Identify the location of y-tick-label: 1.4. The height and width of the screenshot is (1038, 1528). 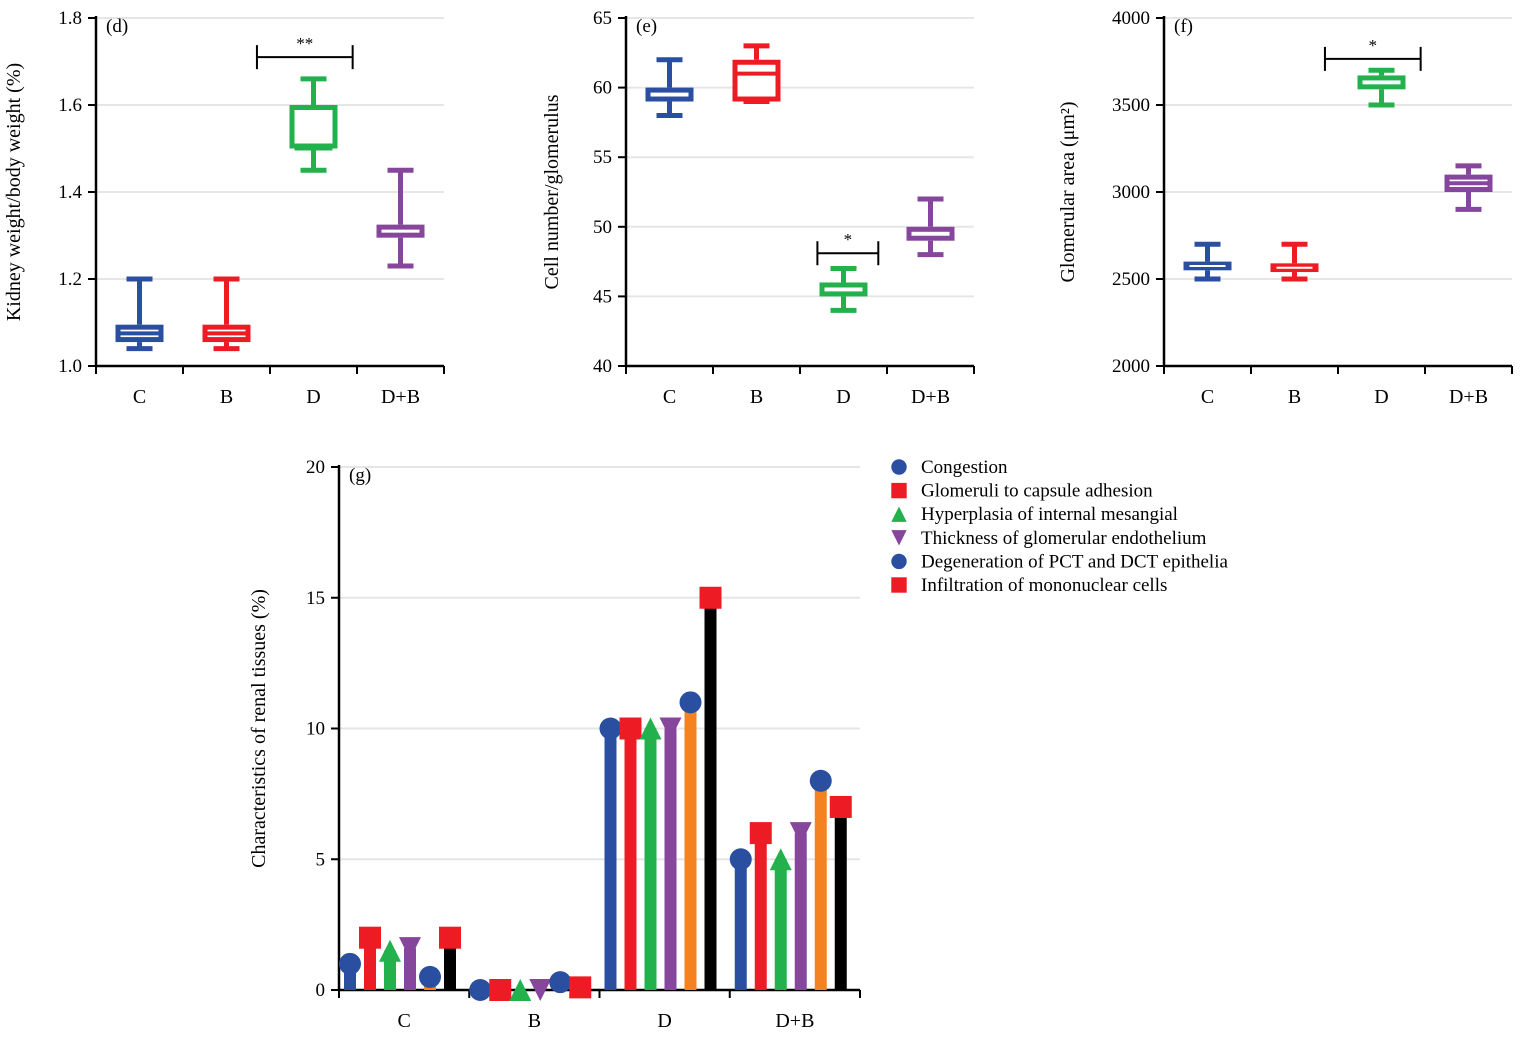
(70, 192).